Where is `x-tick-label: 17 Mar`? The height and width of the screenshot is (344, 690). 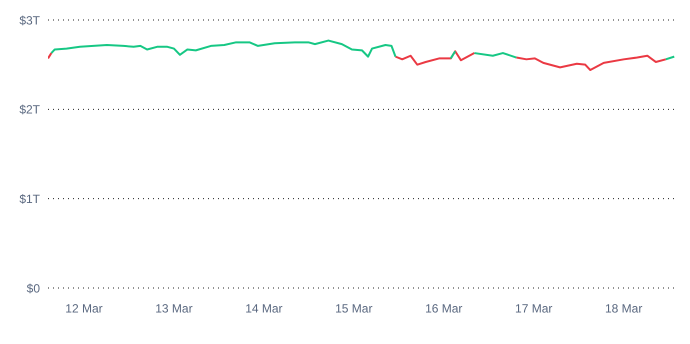
x-tick-label: 17 Mar is located at coordinates (533, 309).